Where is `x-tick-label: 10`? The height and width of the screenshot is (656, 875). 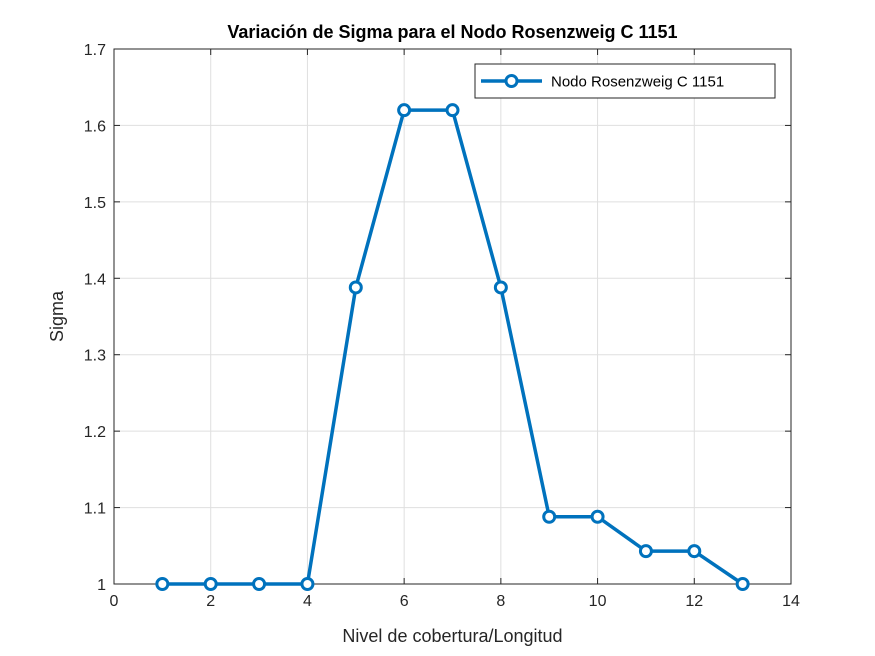
x-tick-label: 10 is located at coordinates (598, 601).